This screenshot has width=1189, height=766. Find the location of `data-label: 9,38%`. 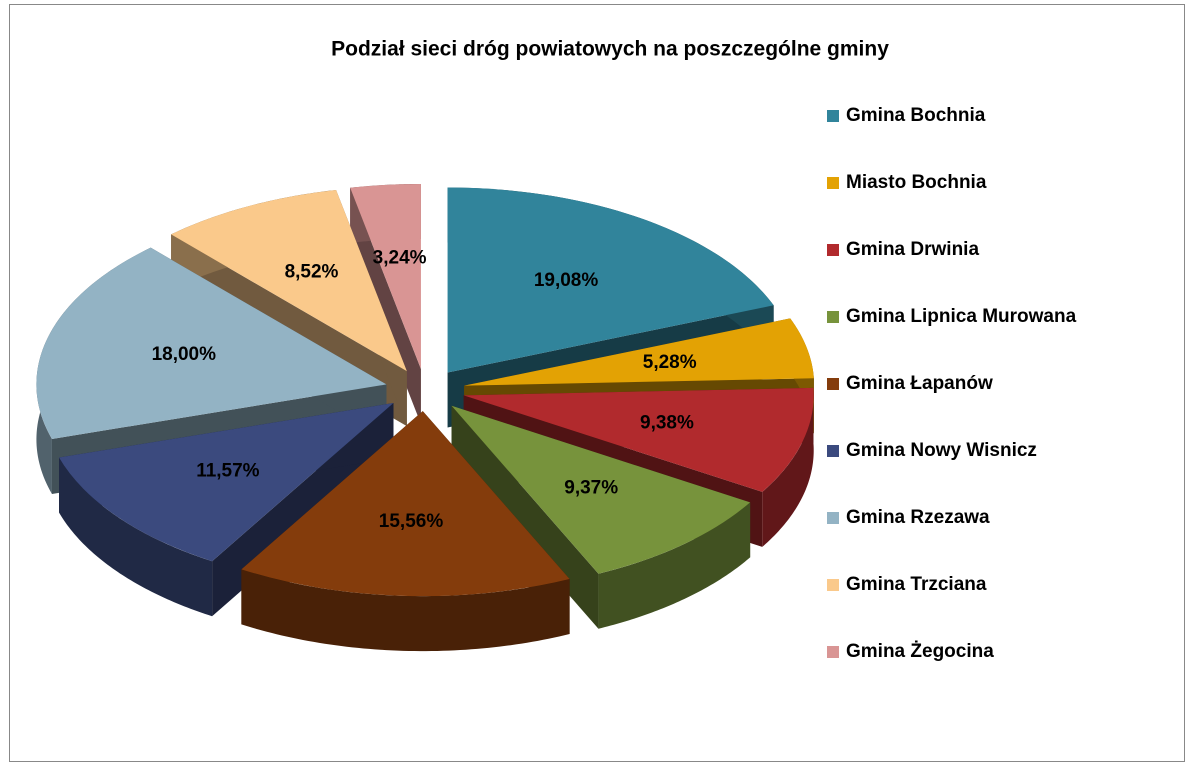

data-label: 9,38% is located at coordinates (667, 422).